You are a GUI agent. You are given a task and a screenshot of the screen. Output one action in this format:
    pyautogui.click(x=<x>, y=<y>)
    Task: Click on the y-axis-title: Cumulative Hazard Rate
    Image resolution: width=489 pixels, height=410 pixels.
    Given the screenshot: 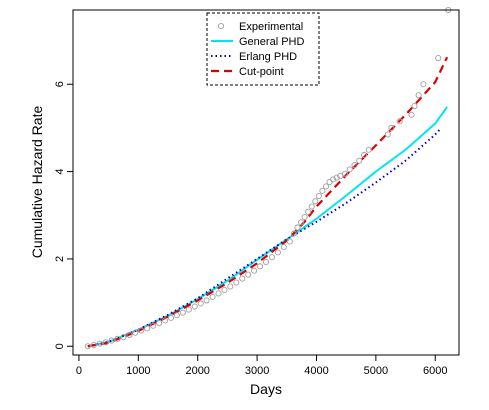 What is the action you would take?
    pyautogui.click(x=37, y=182)
    